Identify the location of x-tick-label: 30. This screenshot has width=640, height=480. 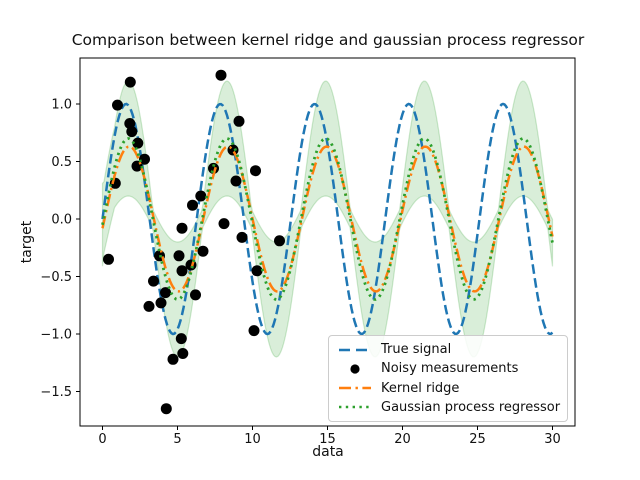
(552, 439).